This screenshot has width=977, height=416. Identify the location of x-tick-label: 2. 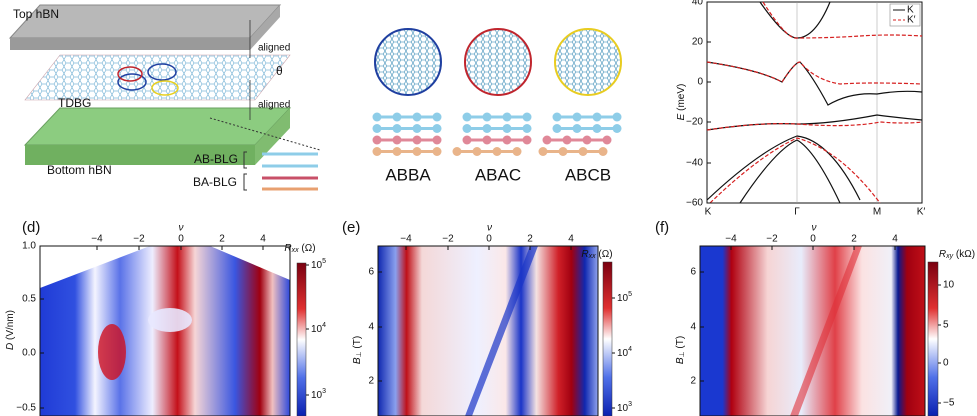
(530, 239).